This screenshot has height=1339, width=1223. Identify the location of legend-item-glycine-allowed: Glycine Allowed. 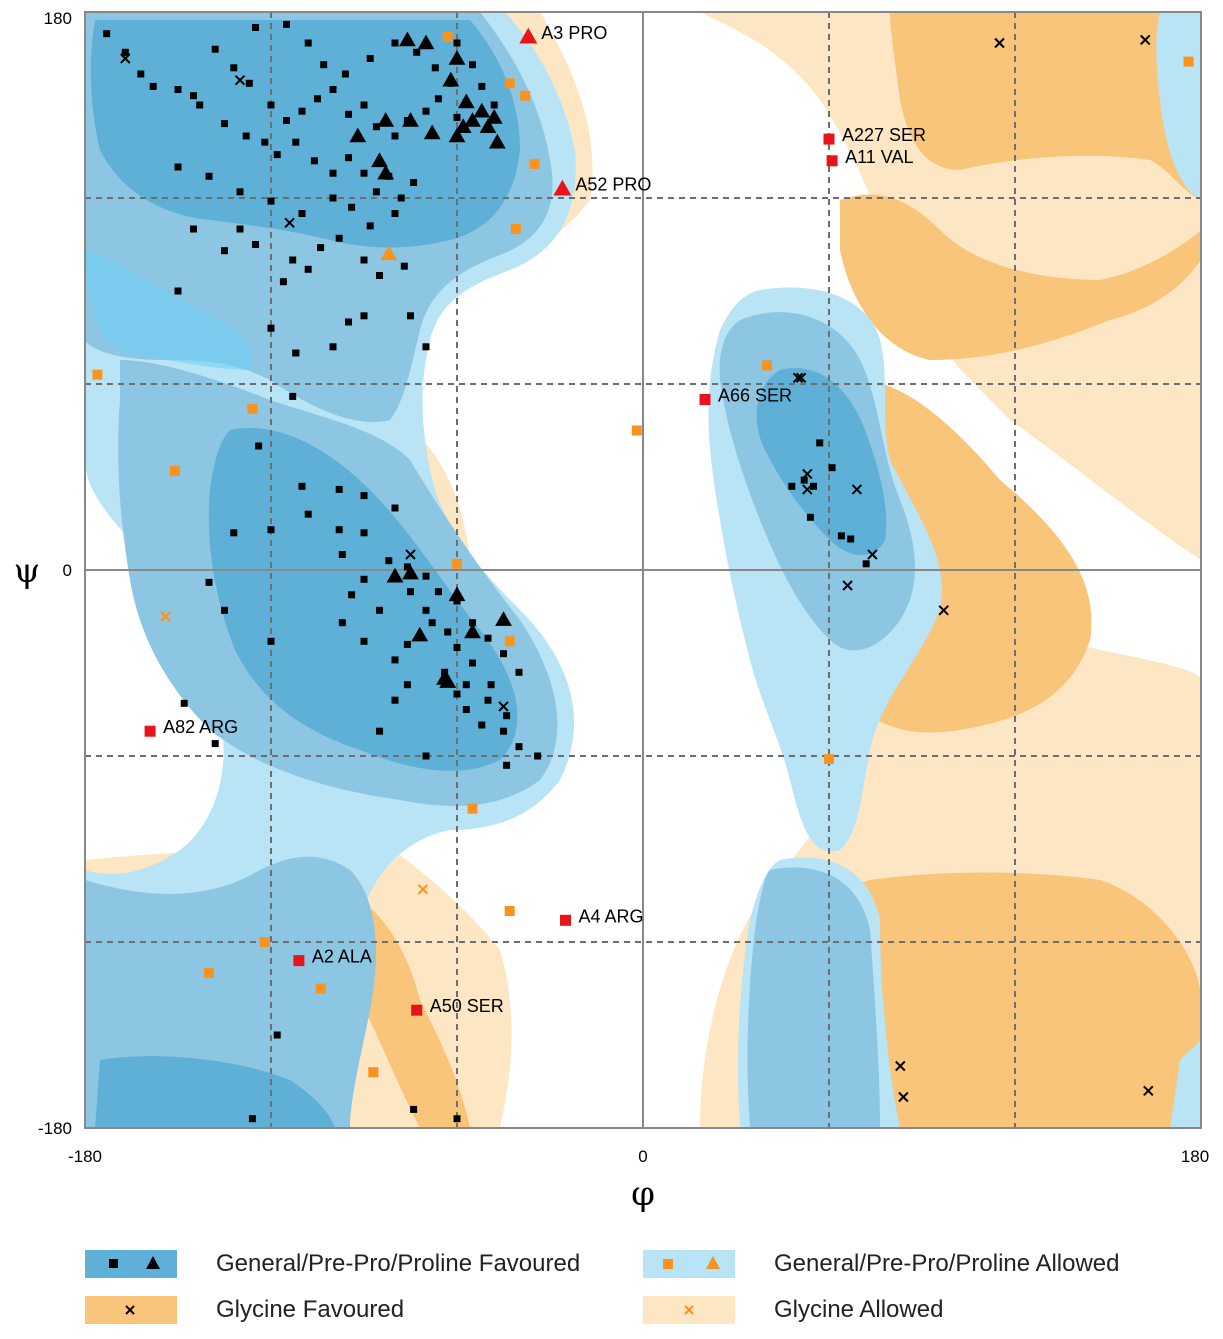
(913, 1311).